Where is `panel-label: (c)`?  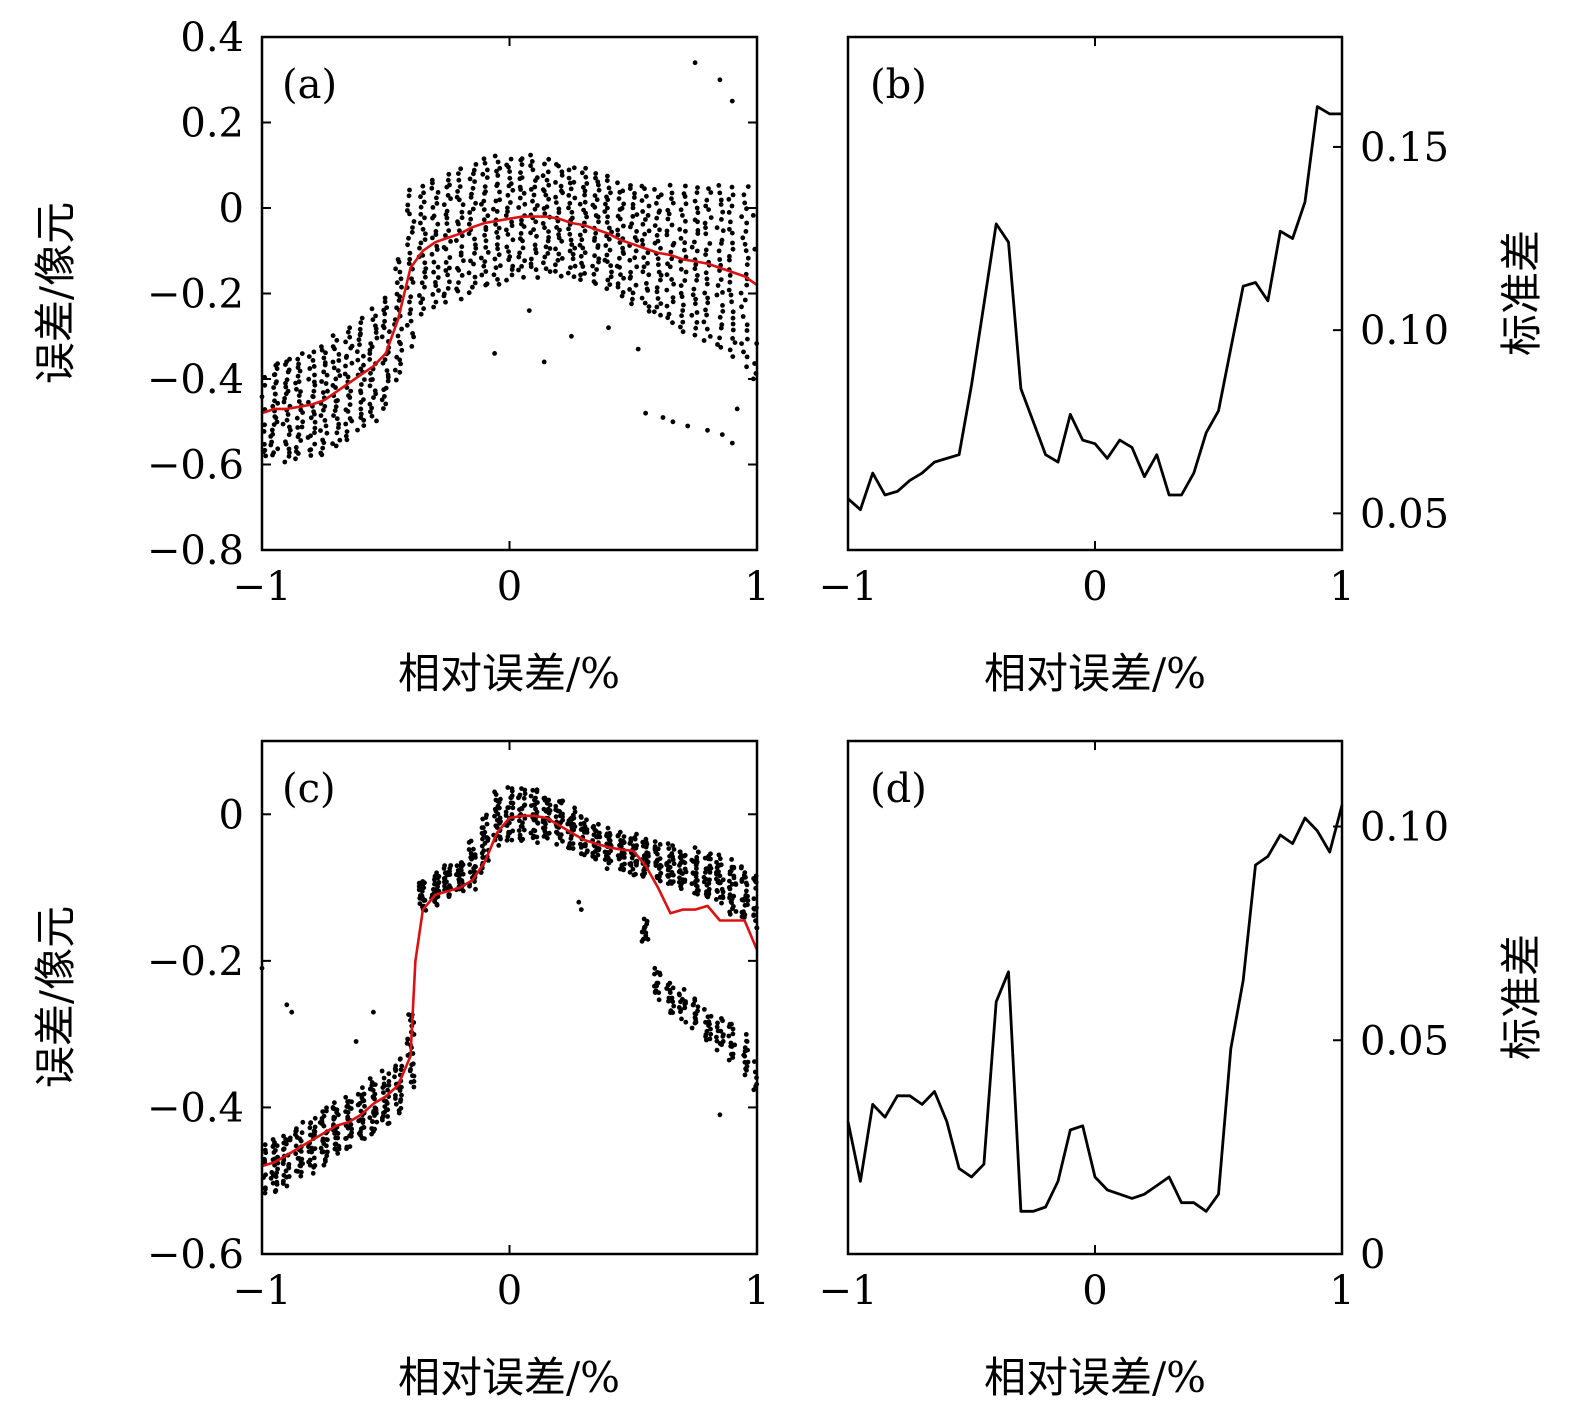 panel-label: (c) is located at coordinates (309, 789).